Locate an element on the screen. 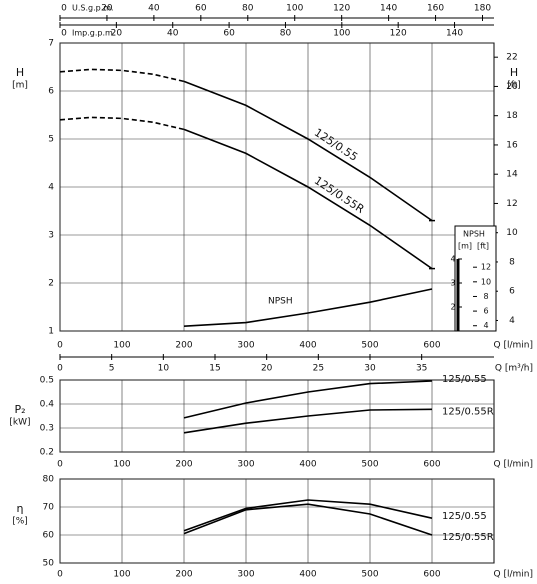 Image resolution: width=537 pixels, height=584 pixels. y-tick-label: 5 is located at coordinates (51, 140).